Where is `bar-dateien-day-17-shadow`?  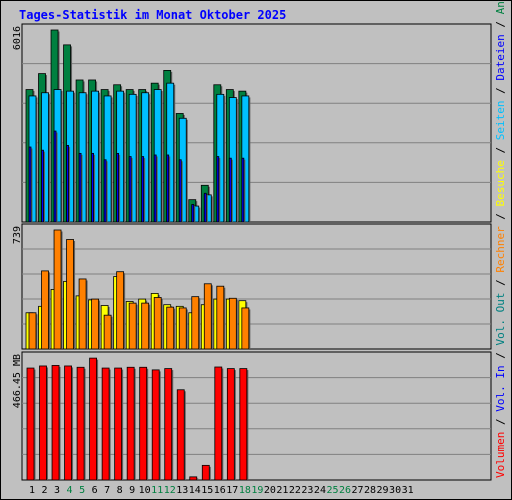 bar-dateien-day-17-shadow is located at coordinates (231, 190).